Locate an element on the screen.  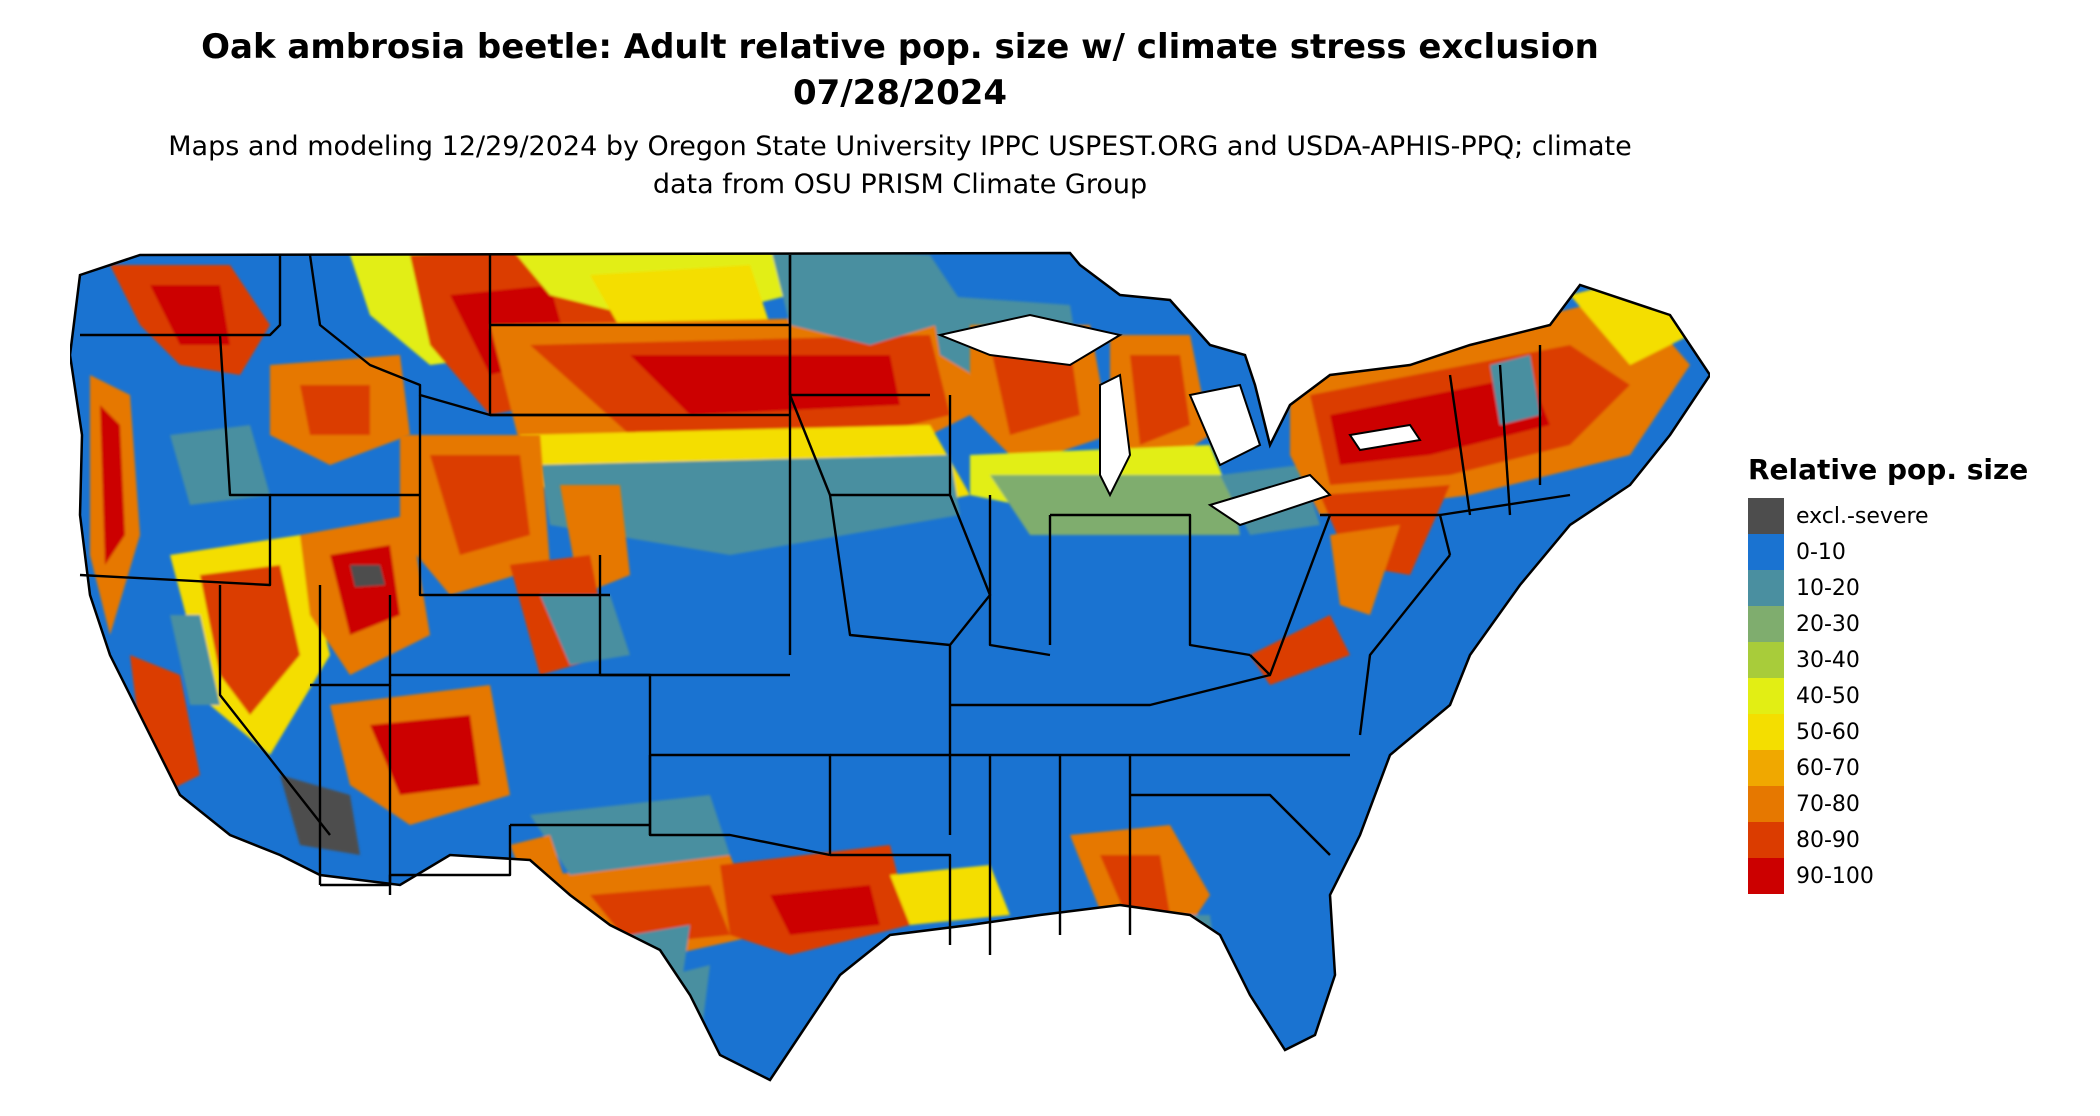
lake-michigan is located at coordinates (1115, 435).